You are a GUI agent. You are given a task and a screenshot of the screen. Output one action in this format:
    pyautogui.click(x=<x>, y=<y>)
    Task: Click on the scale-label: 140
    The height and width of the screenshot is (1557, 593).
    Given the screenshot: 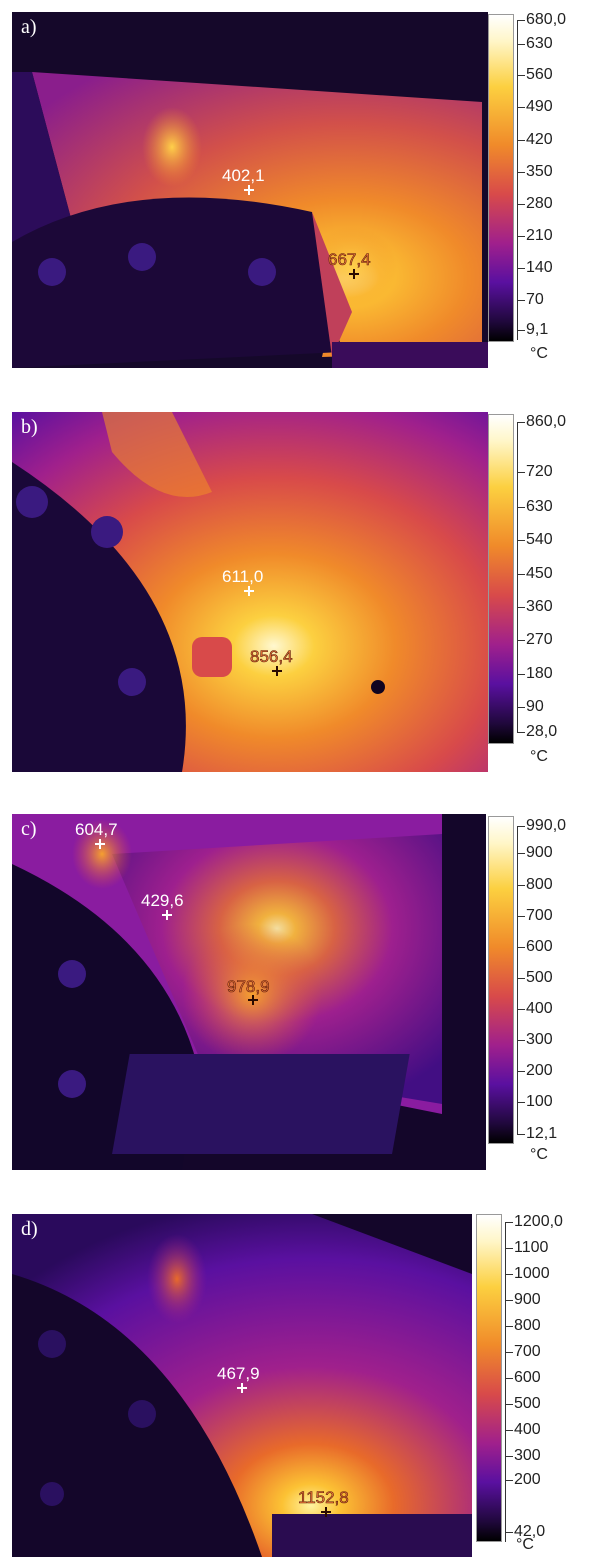 What is the action you would take?
    pyautogui.click(x=539, y=267)
    